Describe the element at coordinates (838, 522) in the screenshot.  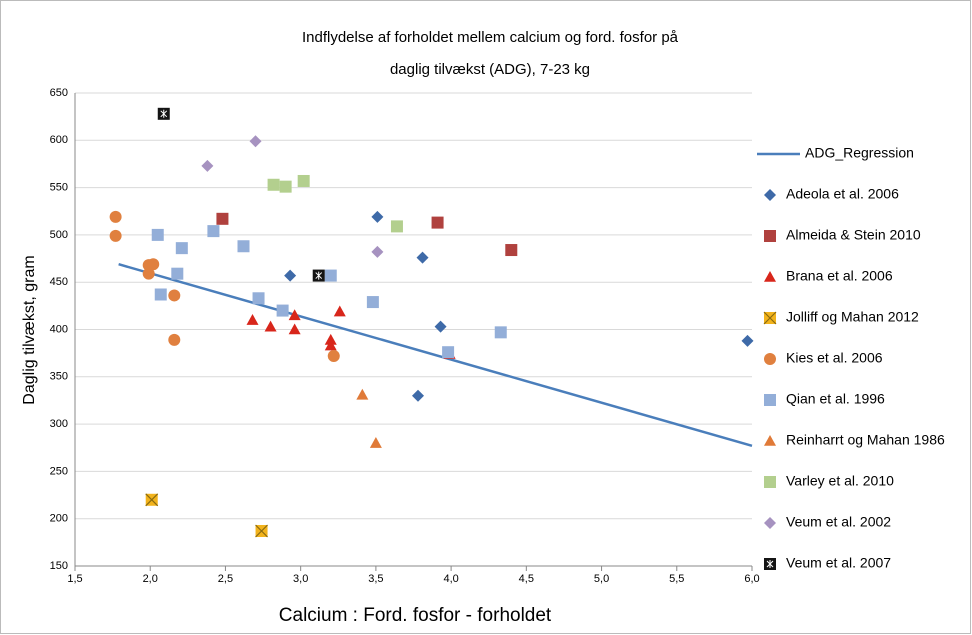
I see `legend-label: Veum et al. 2002` at that location.